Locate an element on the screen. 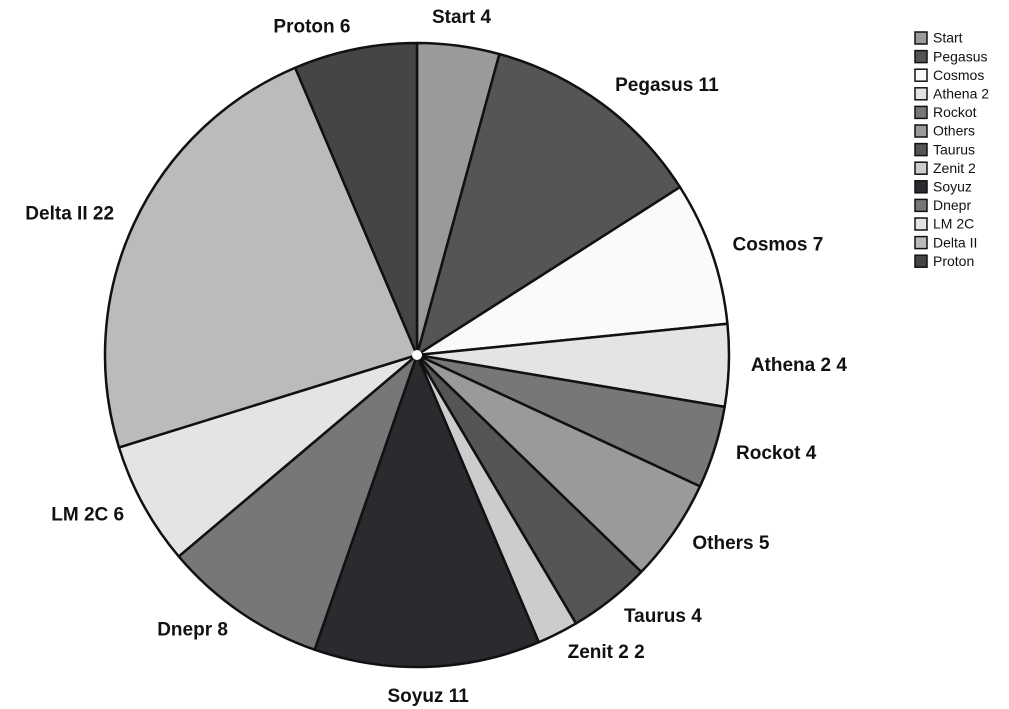  legend-label: Cosmos is located at coordinates (958, 75).